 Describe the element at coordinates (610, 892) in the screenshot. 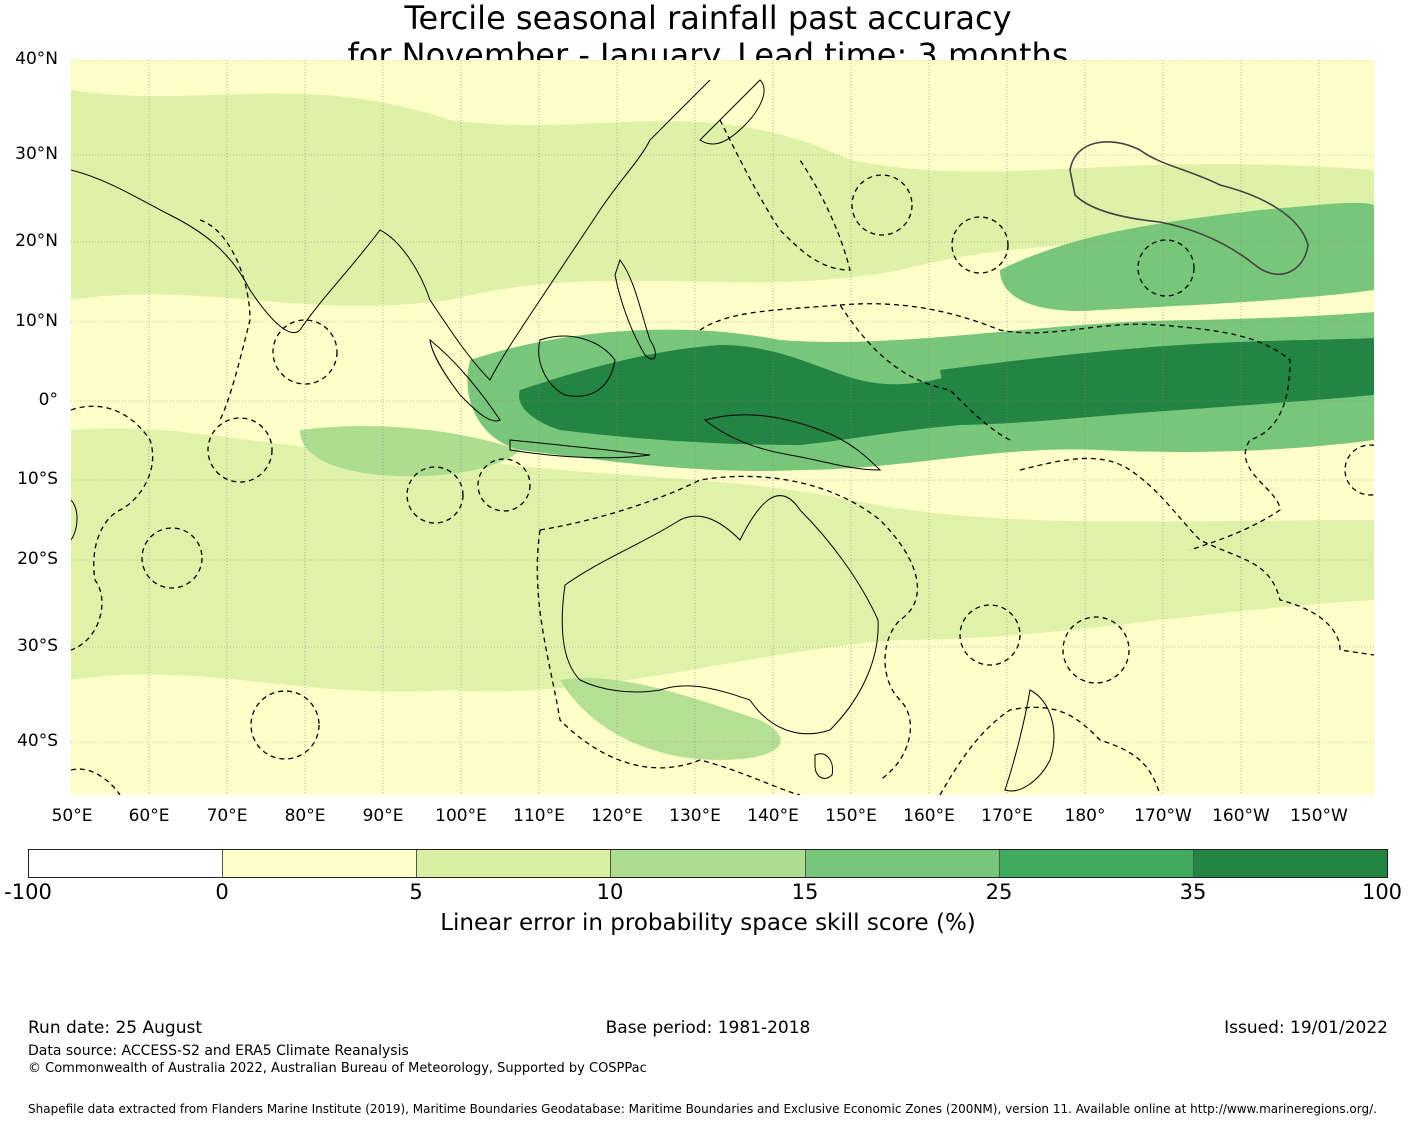

I see `colorbar-tick: 10` at that location.